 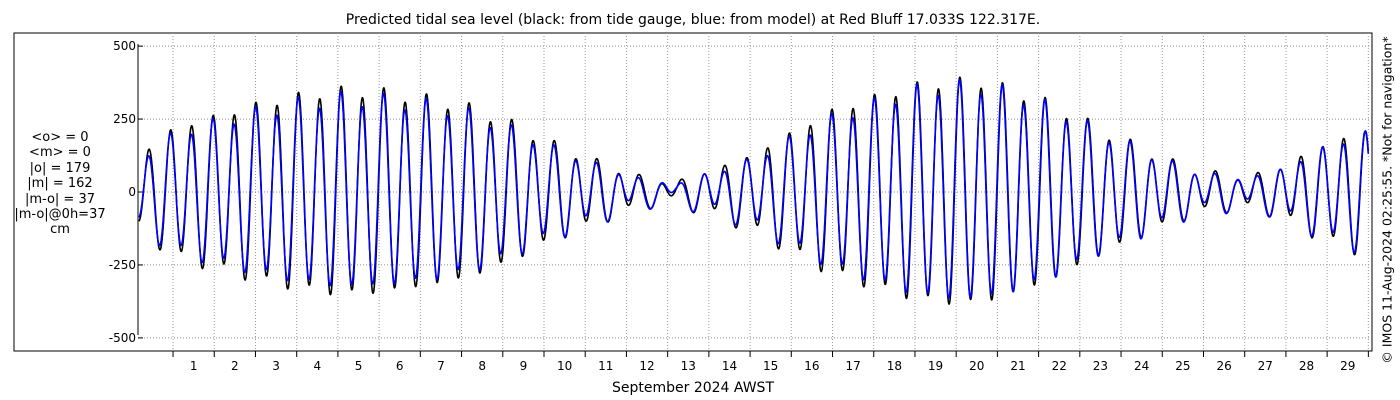 I want to click on x-tick-label: 6, so click(x=400, y=366).